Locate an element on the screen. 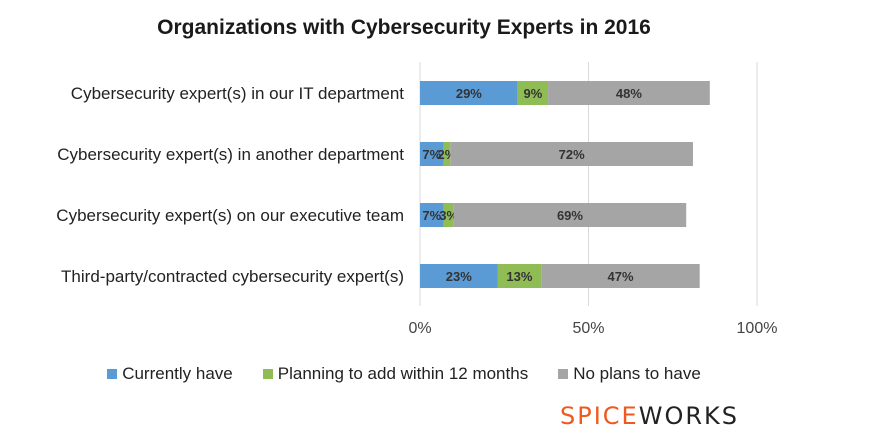 The height and width of the screenshot is (440, 880). legend-item: Planning to add within 12 months is located at coordinates (395, 374).